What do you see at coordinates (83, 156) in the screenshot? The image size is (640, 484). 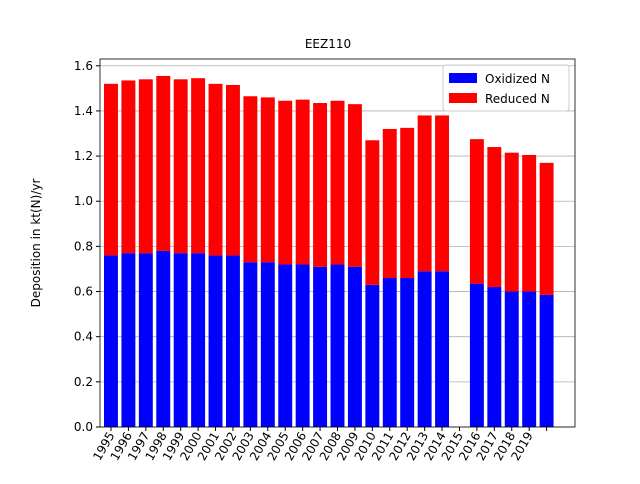 I see `y-tick-label: 1.2` at bounding box center [83, 156].